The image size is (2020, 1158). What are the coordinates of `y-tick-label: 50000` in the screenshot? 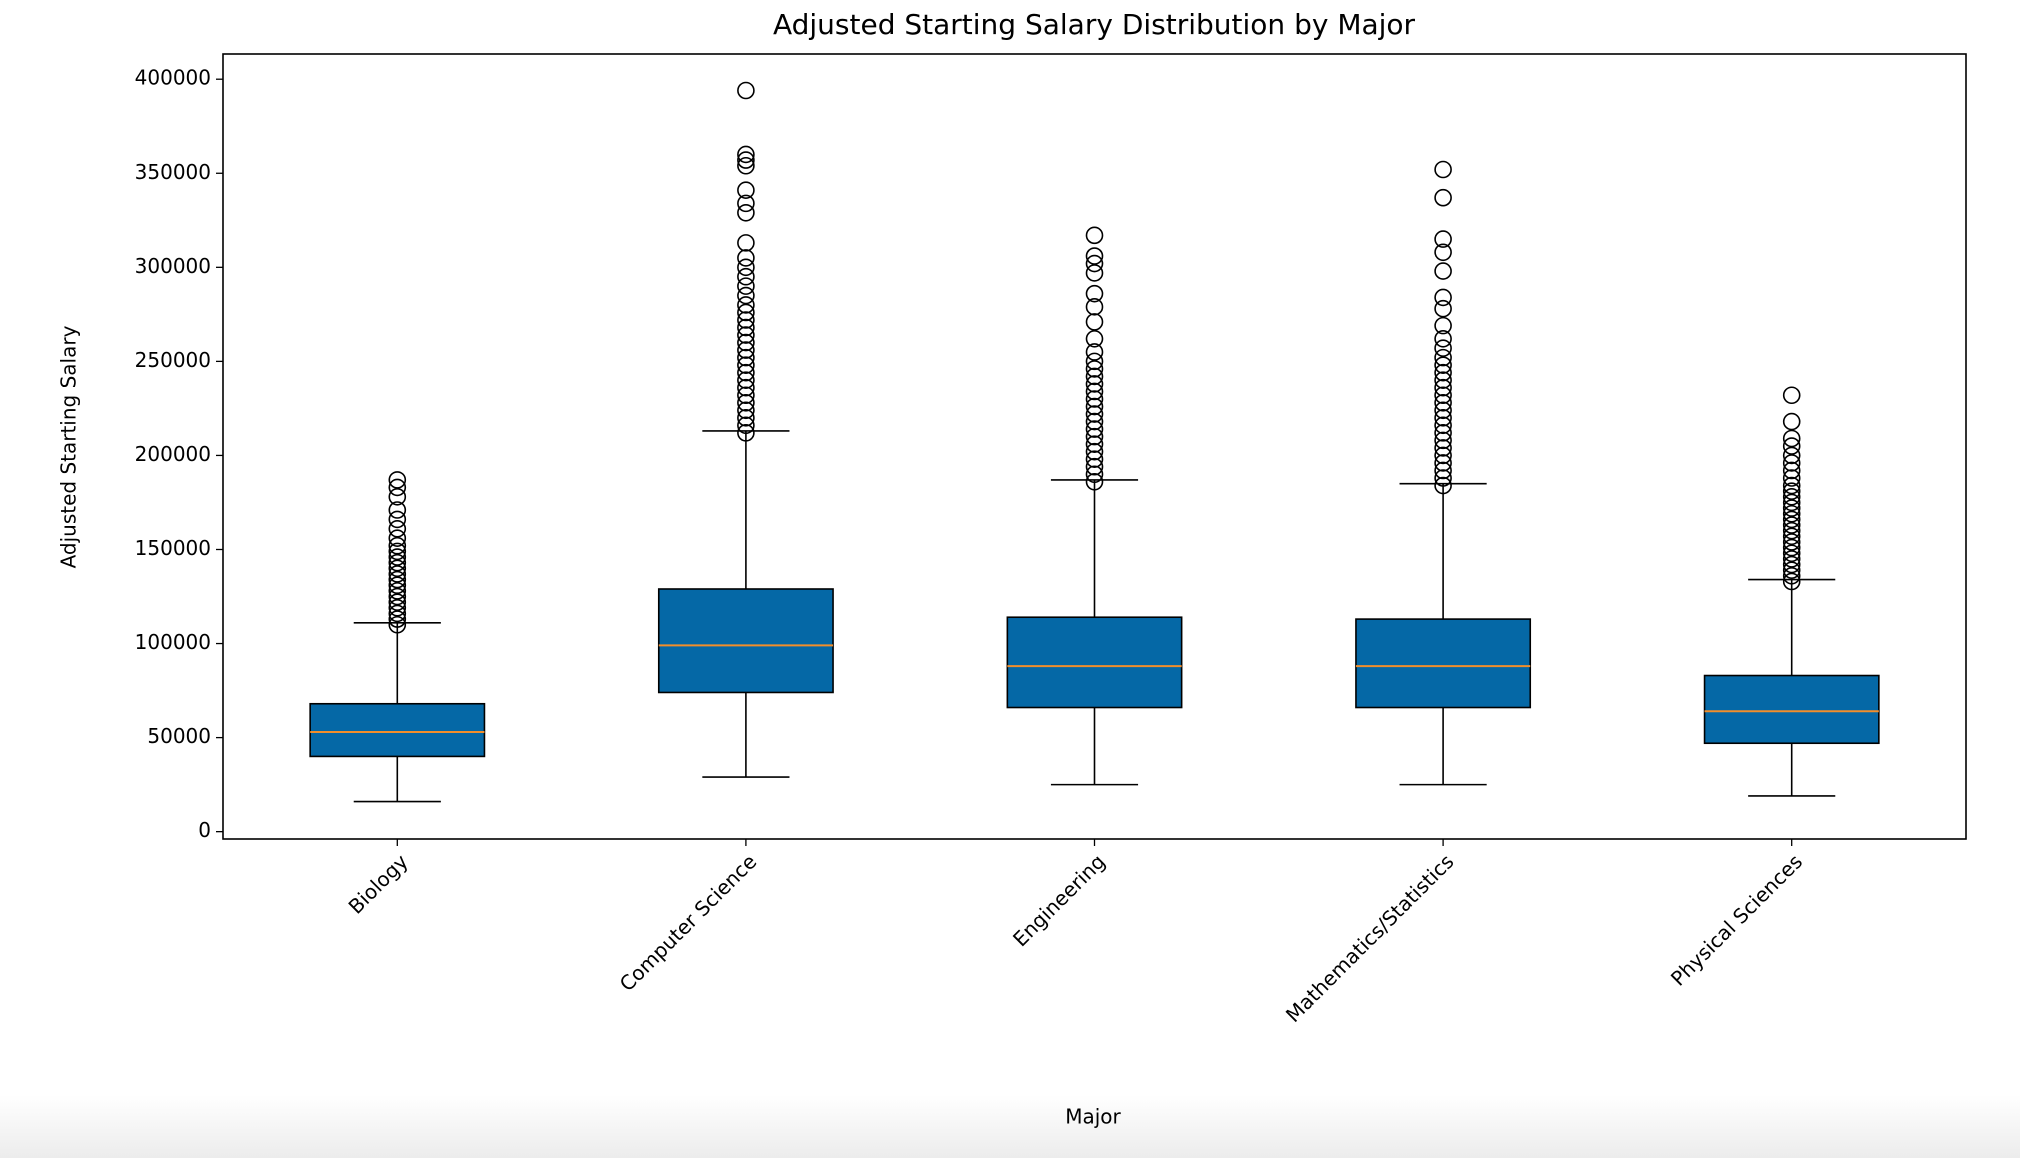 It's located at (179, 736).